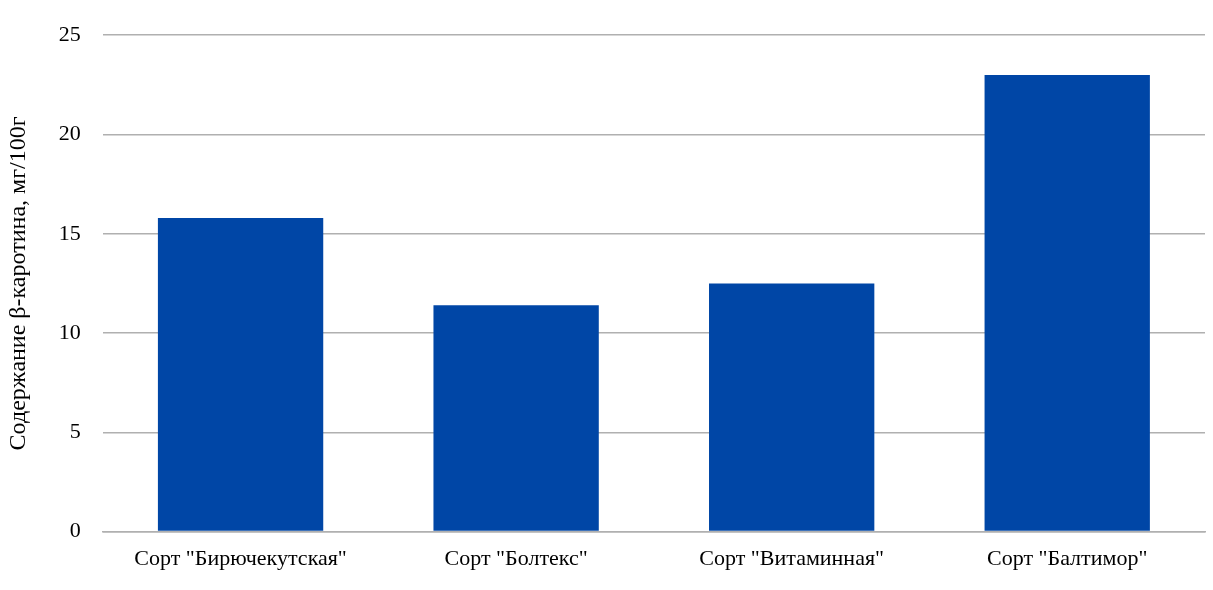 Image resolution: width=1213 pixels, height=590 pixels. Describe the element at coordinates (75, 431) in the screenshot. I see `y-tick-label: 5` at that location.